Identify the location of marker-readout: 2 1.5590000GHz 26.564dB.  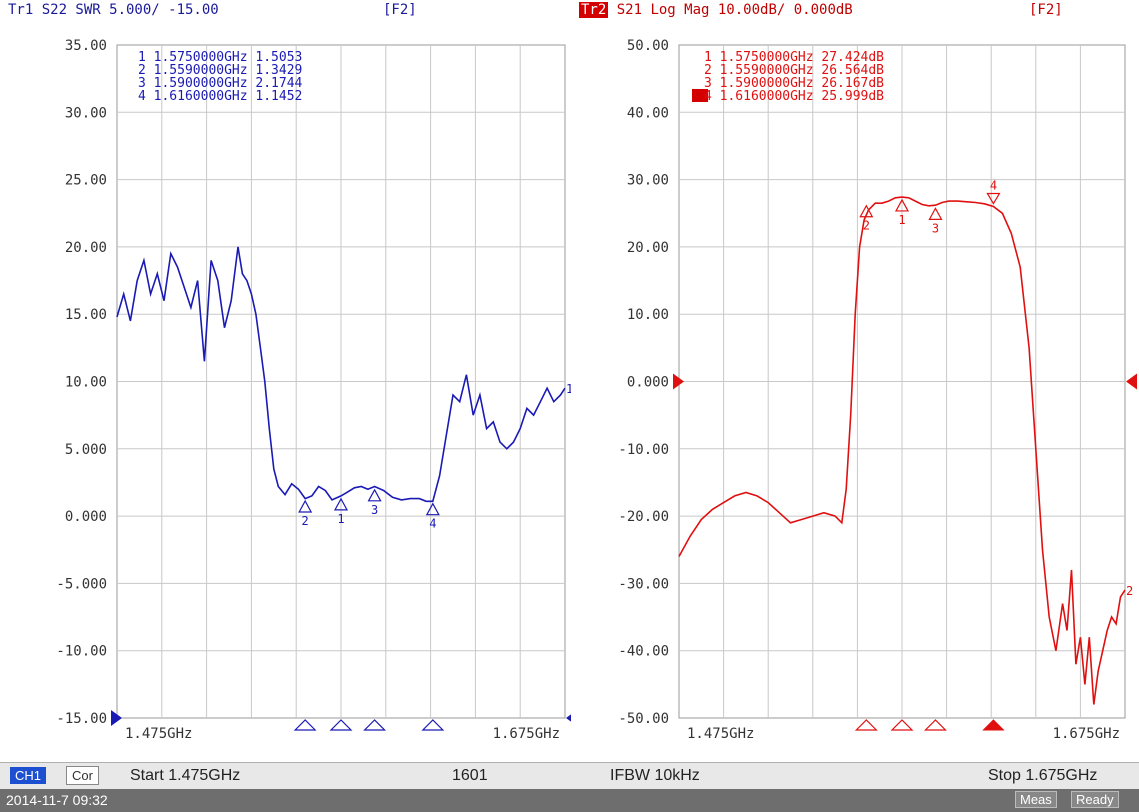
(794, 70).